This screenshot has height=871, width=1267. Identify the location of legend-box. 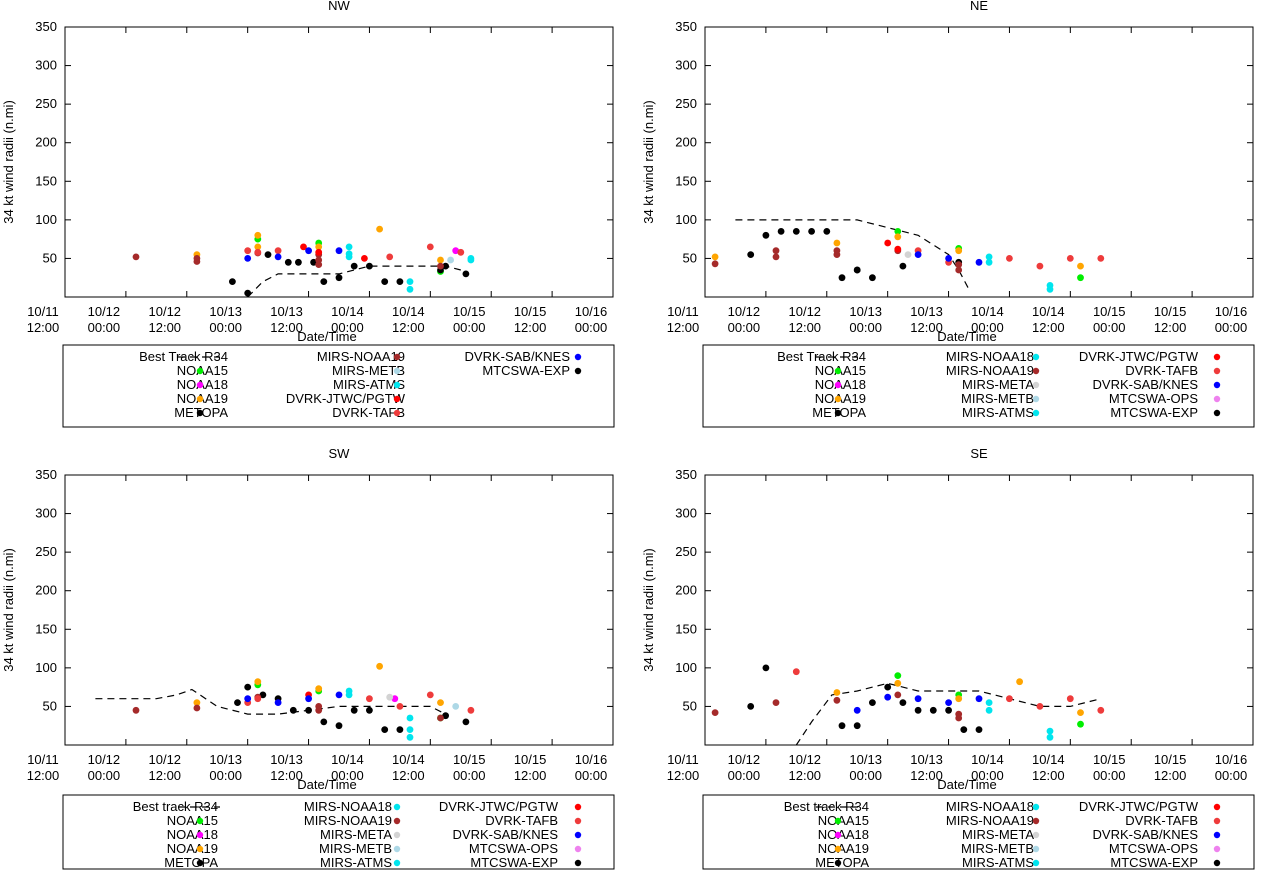
(978, 386).